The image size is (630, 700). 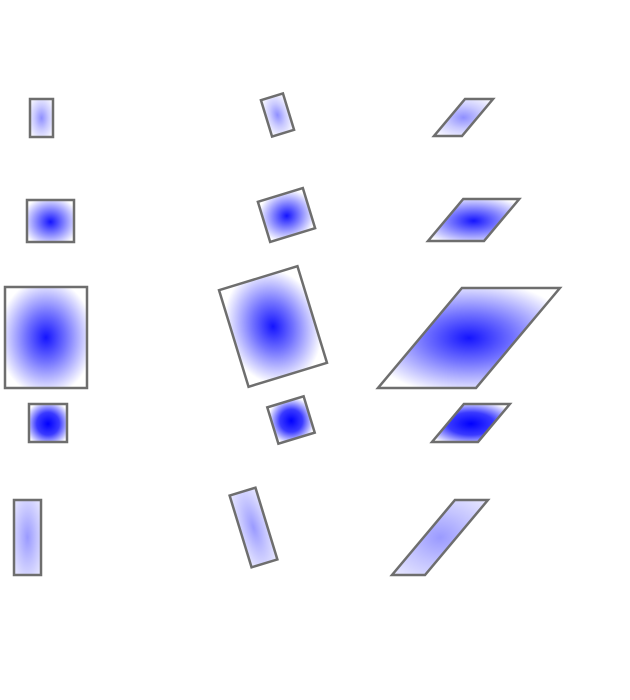 I want to click on rect-small-rotated, so click(x=277, y=115).